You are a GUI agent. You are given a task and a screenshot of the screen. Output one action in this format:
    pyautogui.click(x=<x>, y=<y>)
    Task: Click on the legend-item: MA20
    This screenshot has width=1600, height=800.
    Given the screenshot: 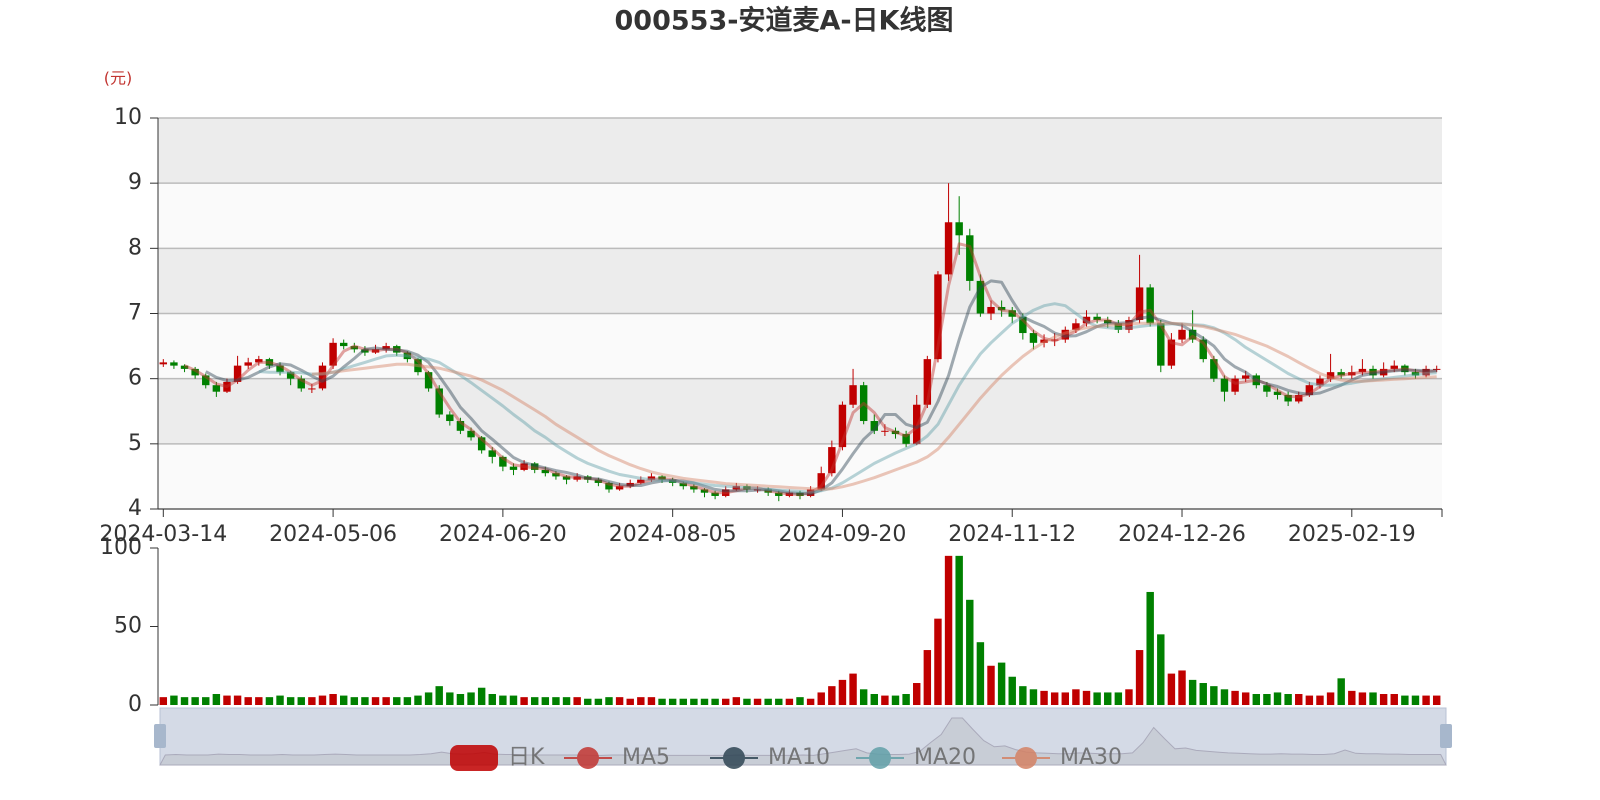 What is the action you would take?
    pyautogui.click(x=916, y=757)
    